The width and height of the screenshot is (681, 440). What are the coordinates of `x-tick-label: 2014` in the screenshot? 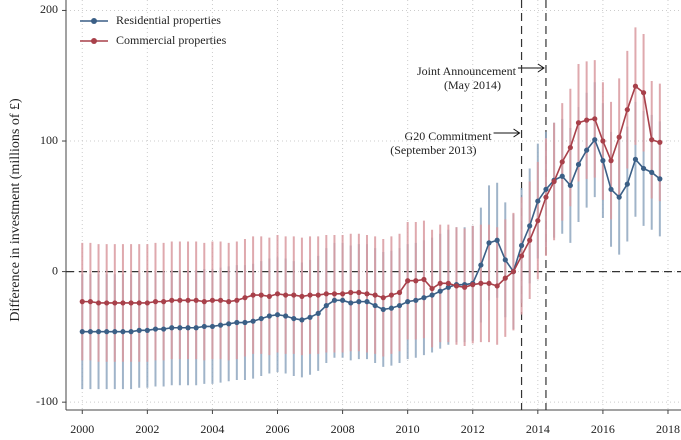 It's located at (538, 429).